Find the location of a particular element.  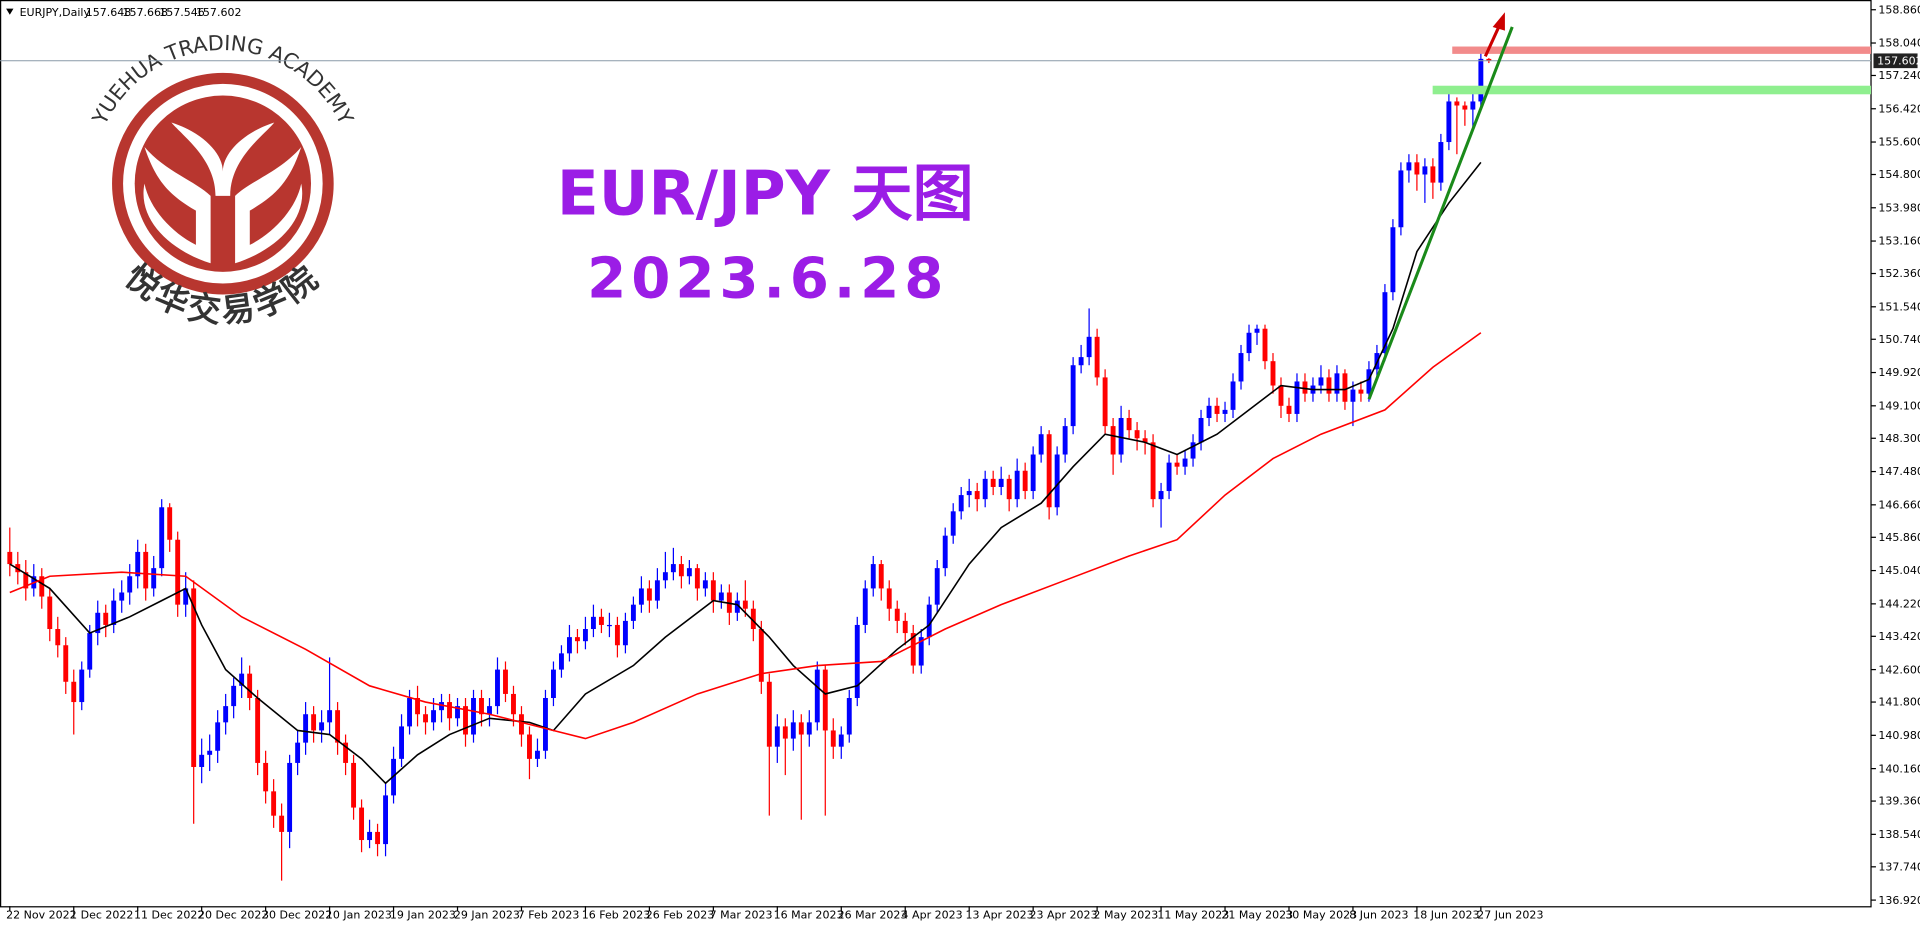

arrow-head is located at coordinates (1498, 21).